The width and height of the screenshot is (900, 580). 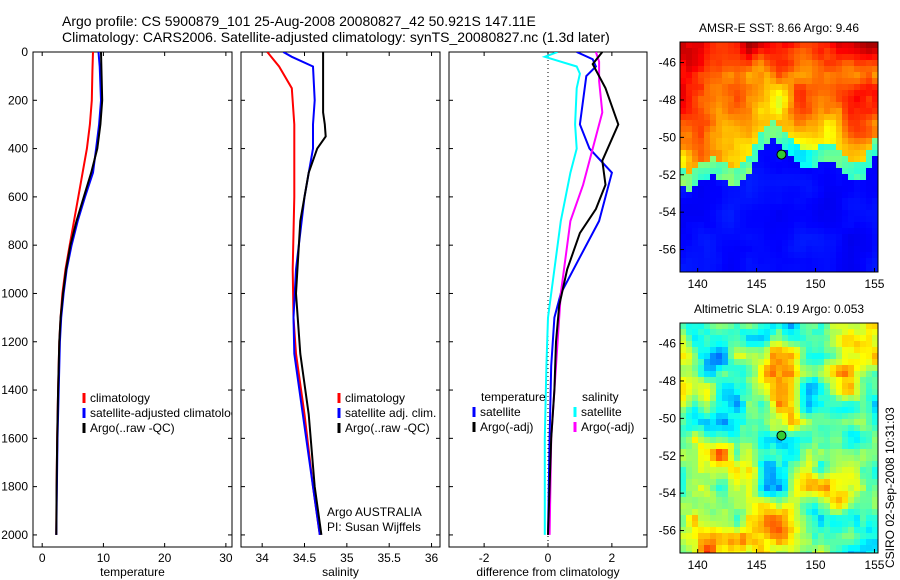 I want to click on x-tick-label: 145, so click(x=757, y=565).